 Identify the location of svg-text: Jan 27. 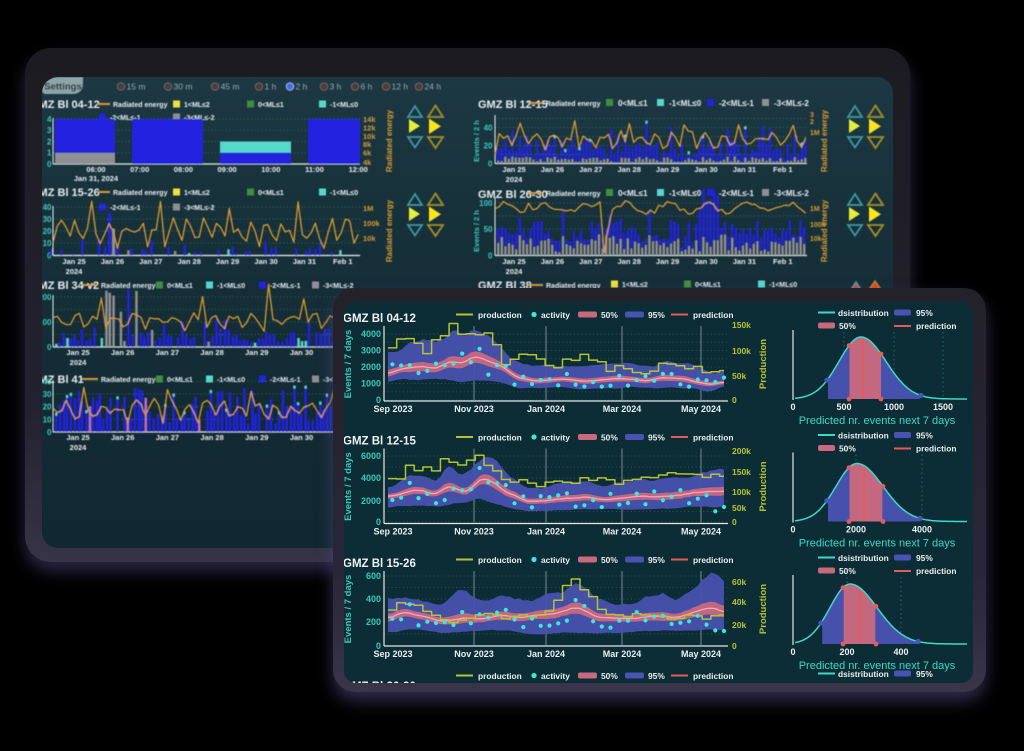
(590, 169).